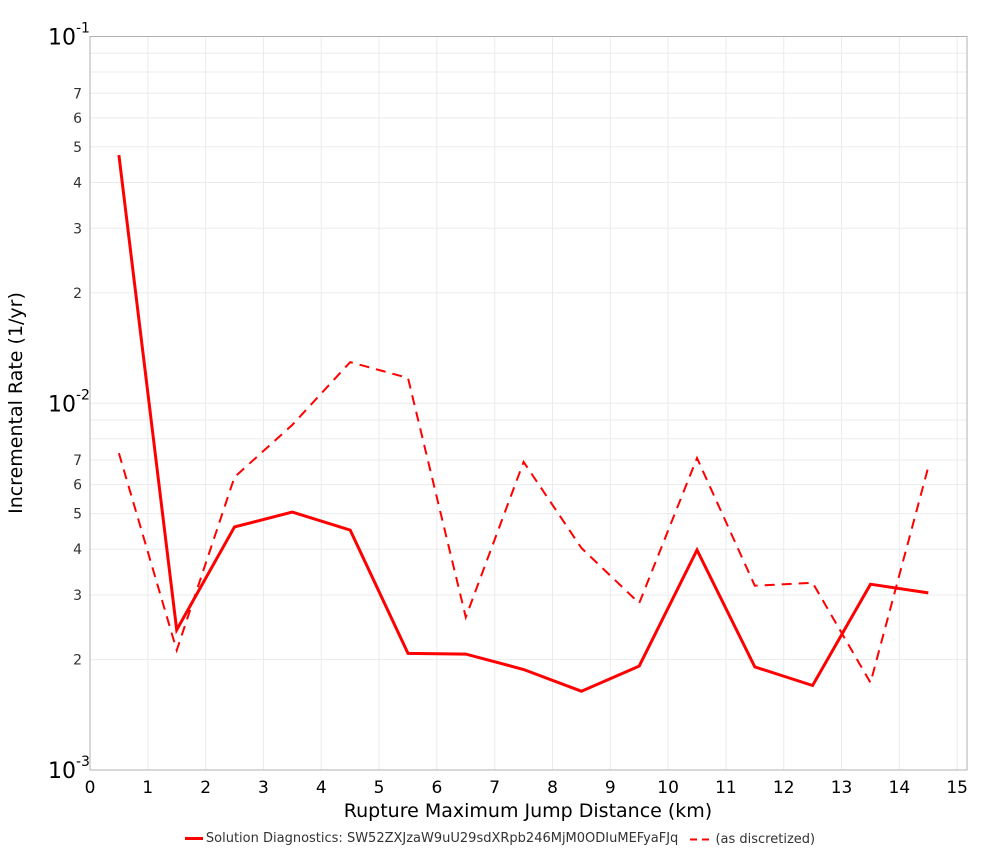  What do you see at coordinates (726, 788) in the screenshot?
I see `x-tick-label: 11` at bounding box center [726, 788].